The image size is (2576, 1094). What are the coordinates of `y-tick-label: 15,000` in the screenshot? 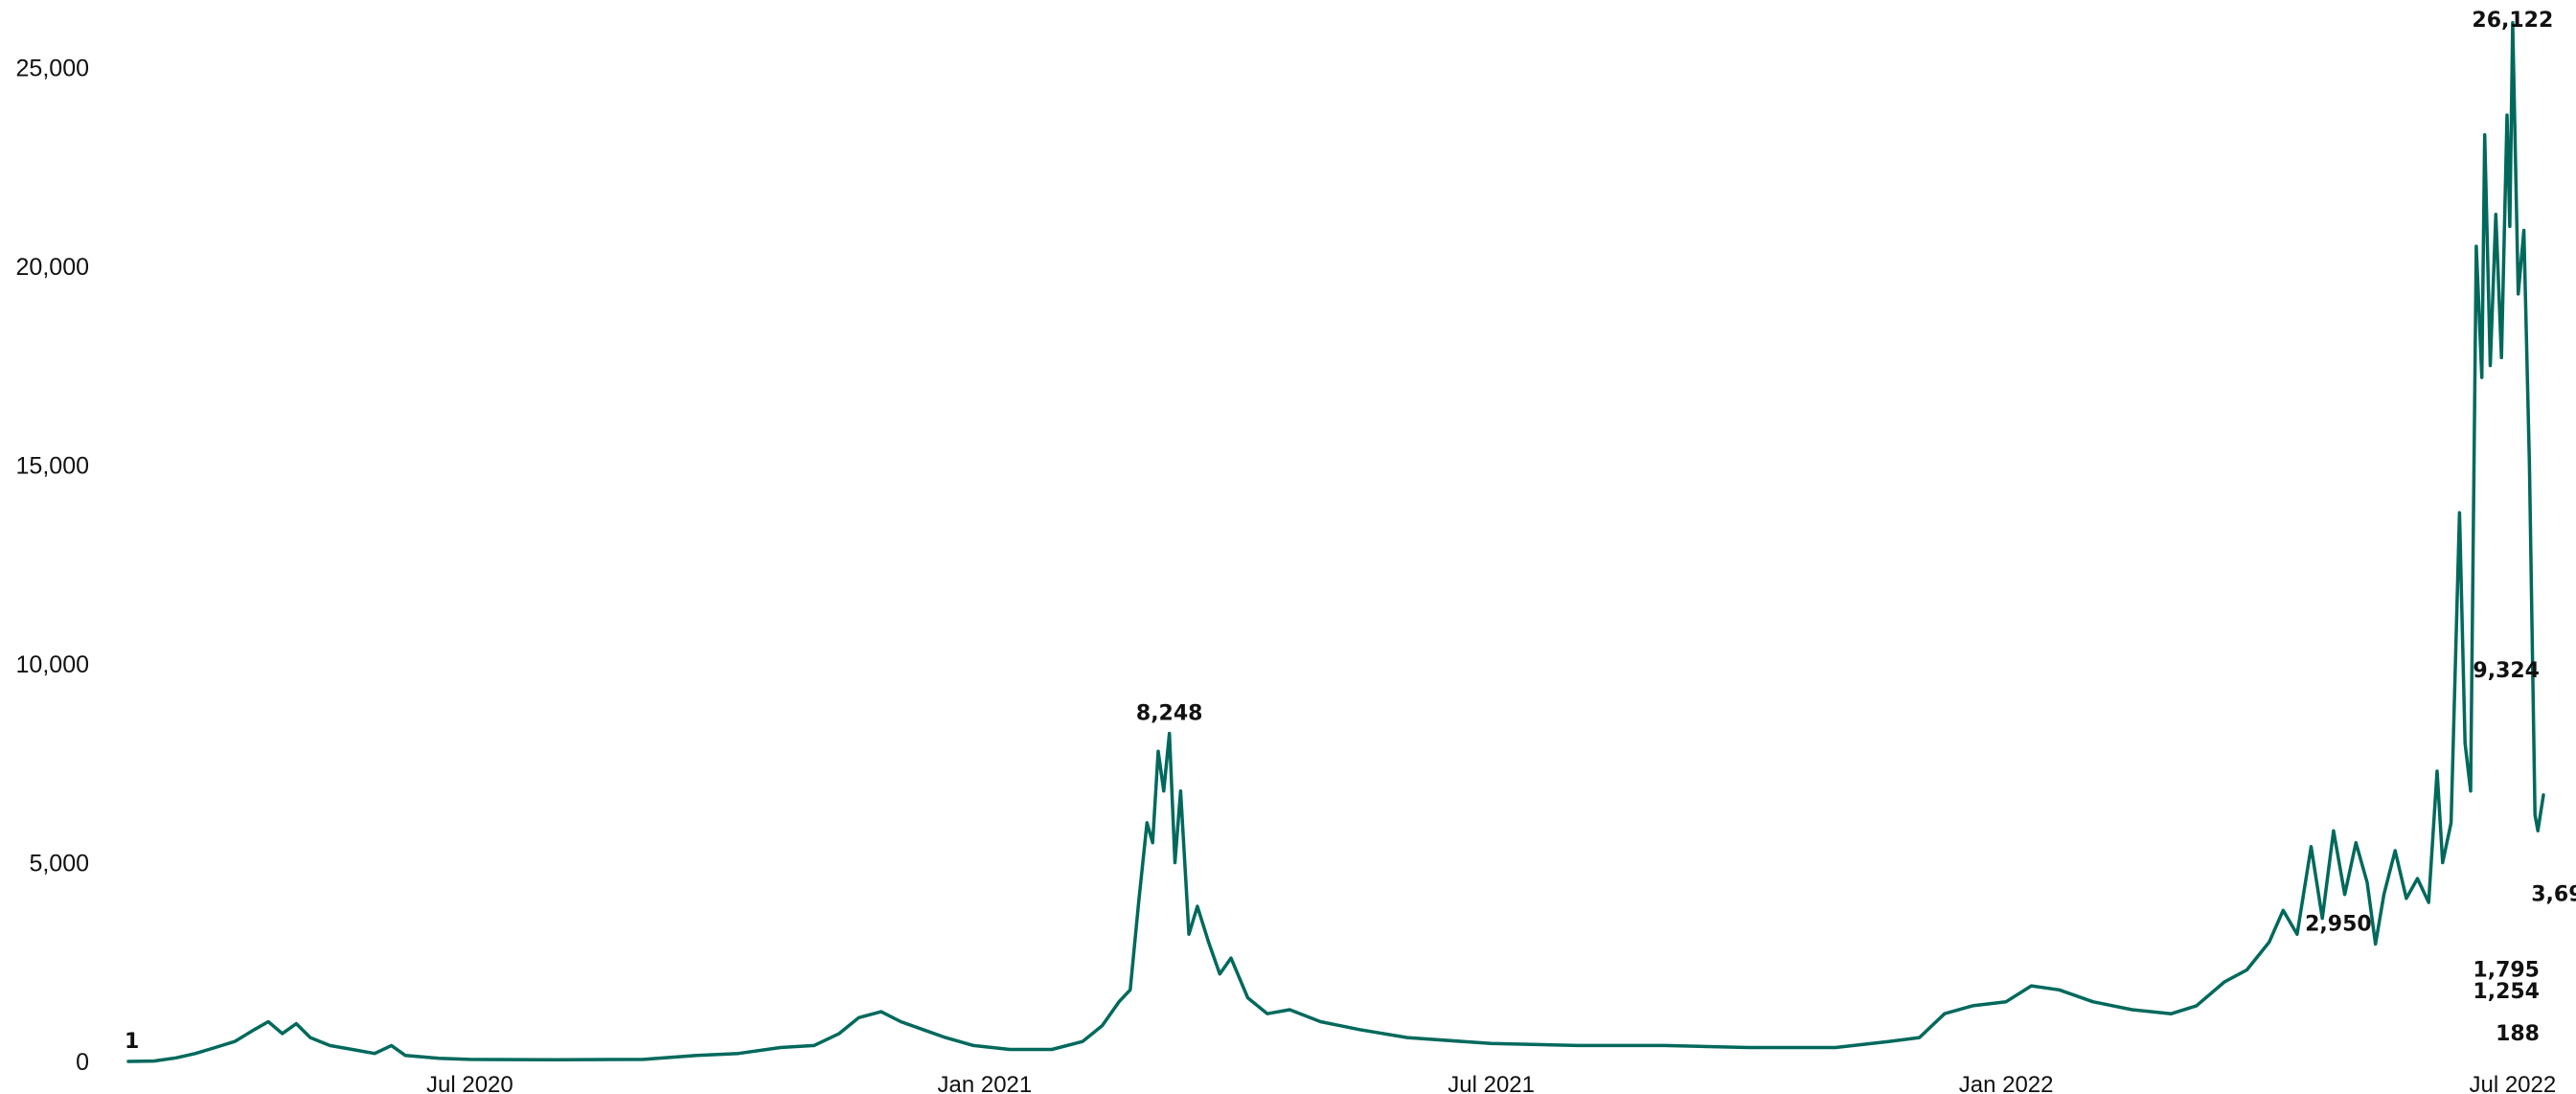 It's located at (53, 466).